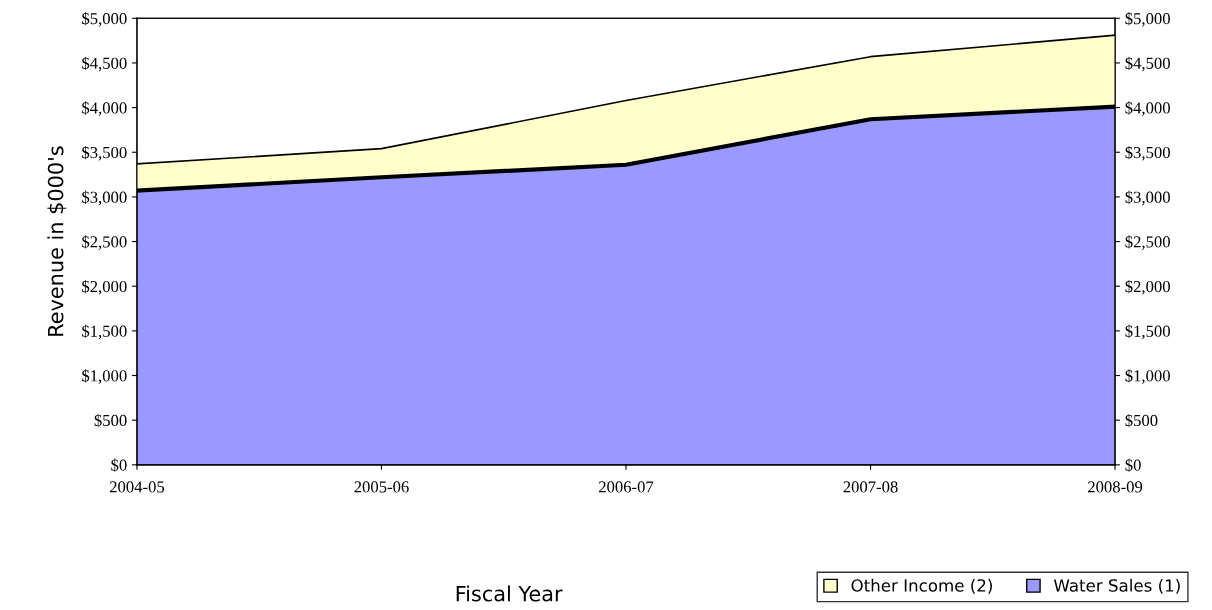  What do you see at coordinates (104, 376) in the screenshot?
I see `y-tick-label: $1,000` at bounding box center [104, 376].